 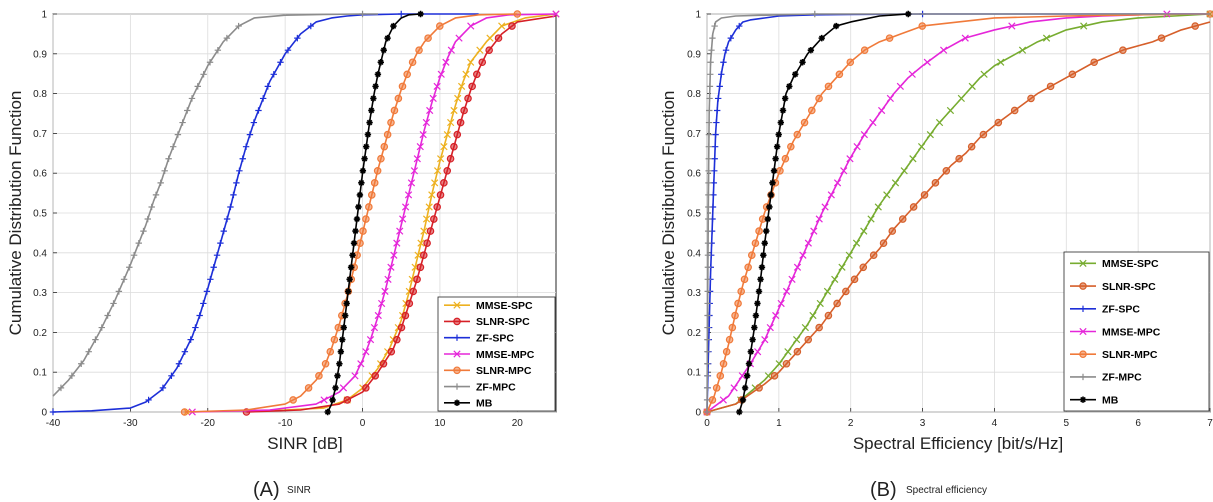 I want to click on y-tick-label: 0.5, so click(x=694, y=214).